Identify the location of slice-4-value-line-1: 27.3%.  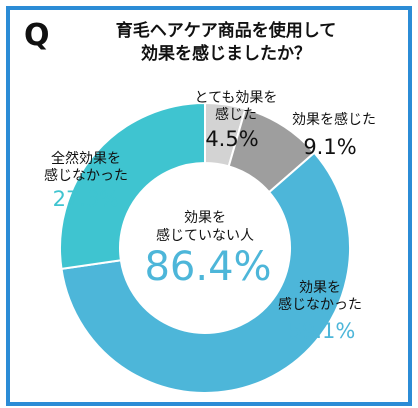
(86, 199).